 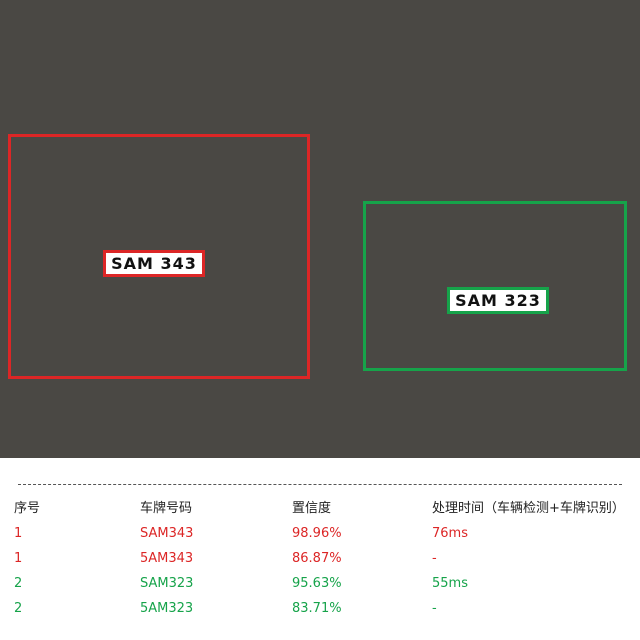 I want to click on header-time: 处理时间（车辆检测+车牌识别）, so click(x=528, y=508).